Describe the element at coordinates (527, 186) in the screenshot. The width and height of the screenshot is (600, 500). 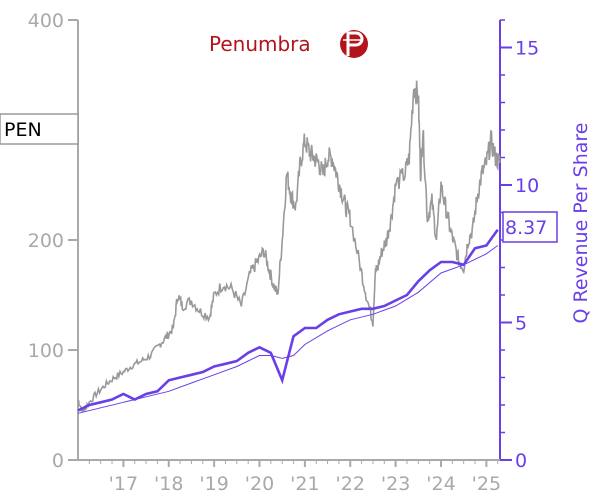
I see `right-tick-label: 10` at that location.